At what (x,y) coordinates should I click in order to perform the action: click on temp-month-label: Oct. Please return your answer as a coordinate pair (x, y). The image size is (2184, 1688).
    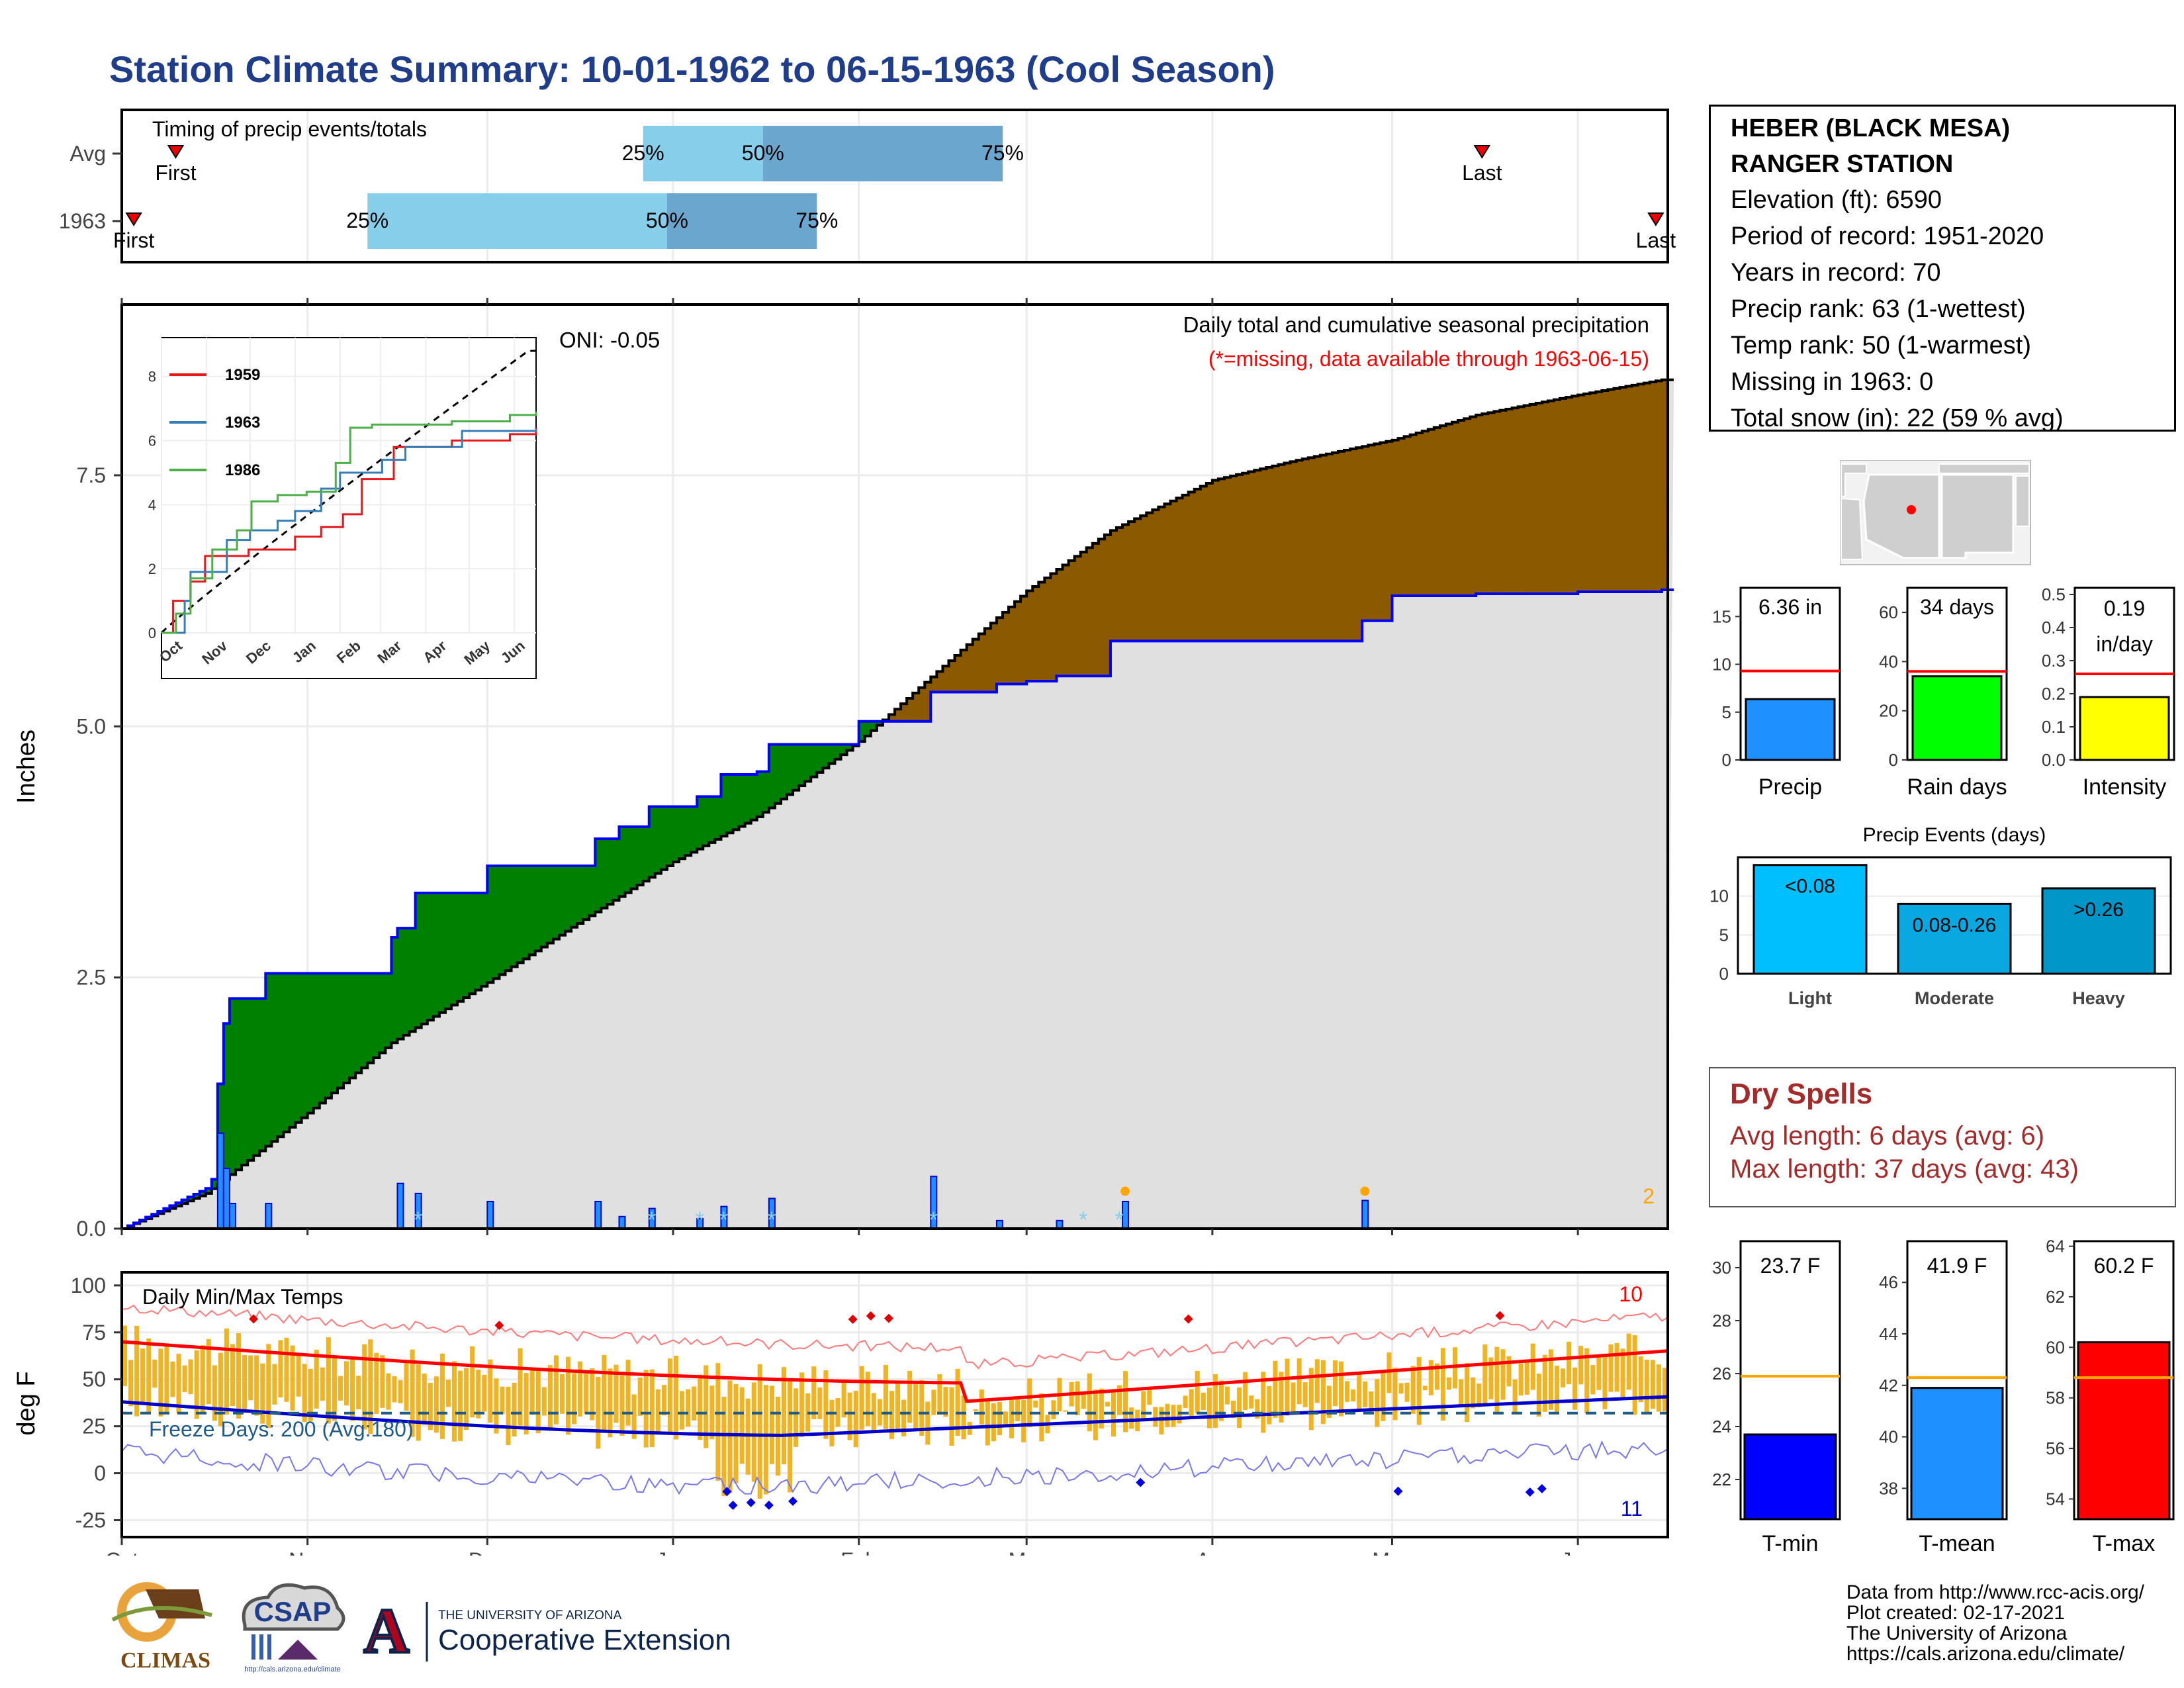
    Looking at the image, I should click on (121, 1552).